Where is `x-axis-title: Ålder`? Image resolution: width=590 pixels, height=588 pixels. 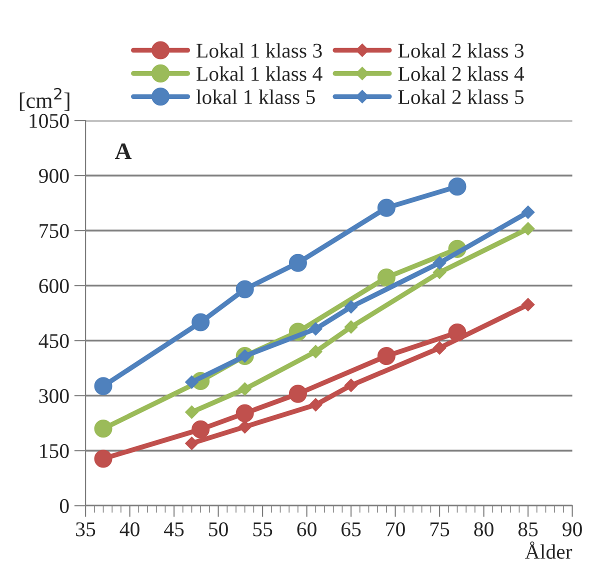 x-axis-title: Ålder is located at coordinates (548, 550).